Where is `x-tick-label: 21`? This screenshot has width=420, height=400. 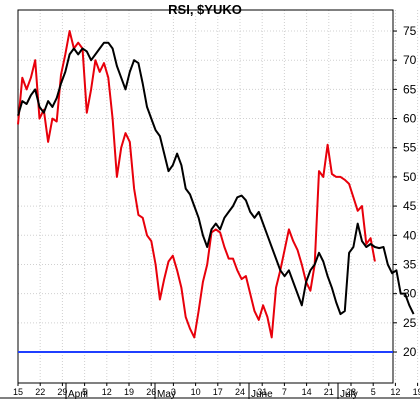 x-tick-label: 21 is located at coordinates (329, 392).